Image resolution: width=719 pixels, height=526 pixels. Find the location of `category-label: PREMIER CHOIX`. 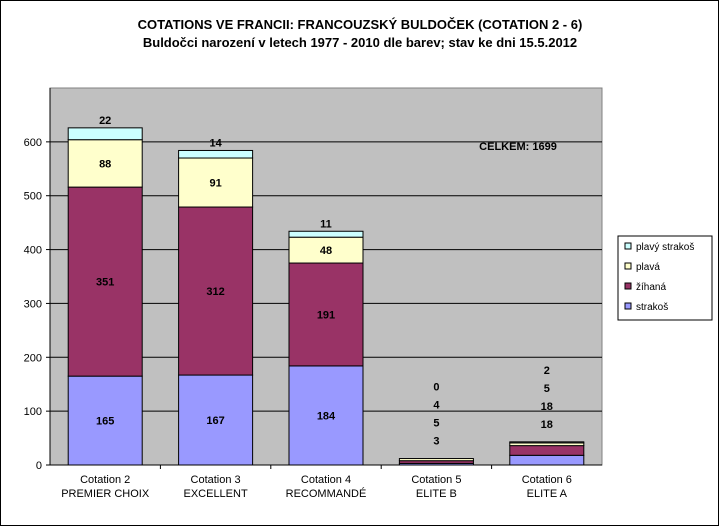

category-label: PREMIER CHOIX is located at coordinates (105, 494).